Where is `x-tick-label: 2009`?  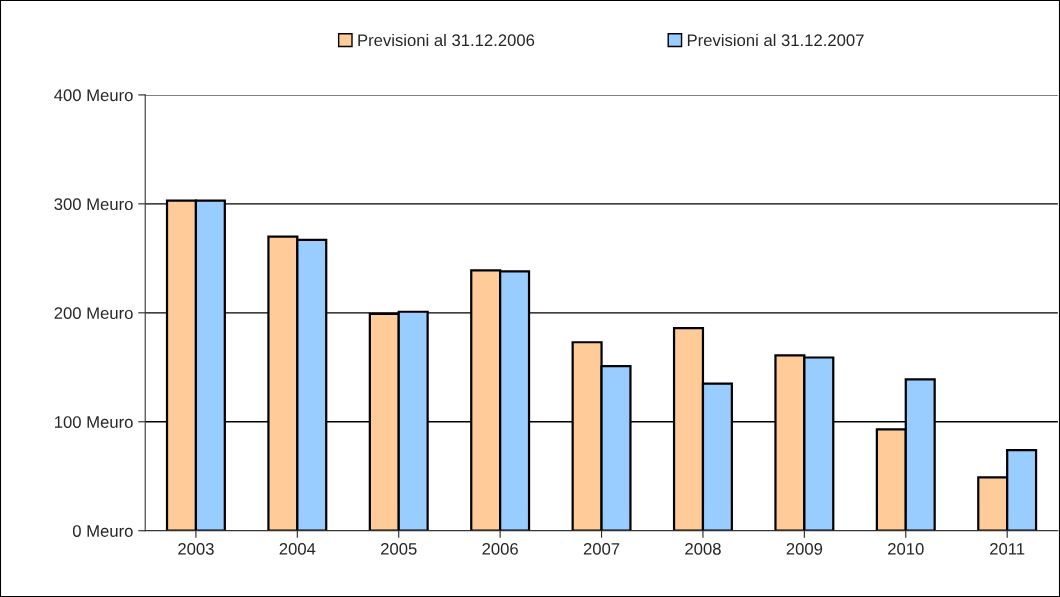 x-tick-label: 2009 is located at coordinates (804, 548).